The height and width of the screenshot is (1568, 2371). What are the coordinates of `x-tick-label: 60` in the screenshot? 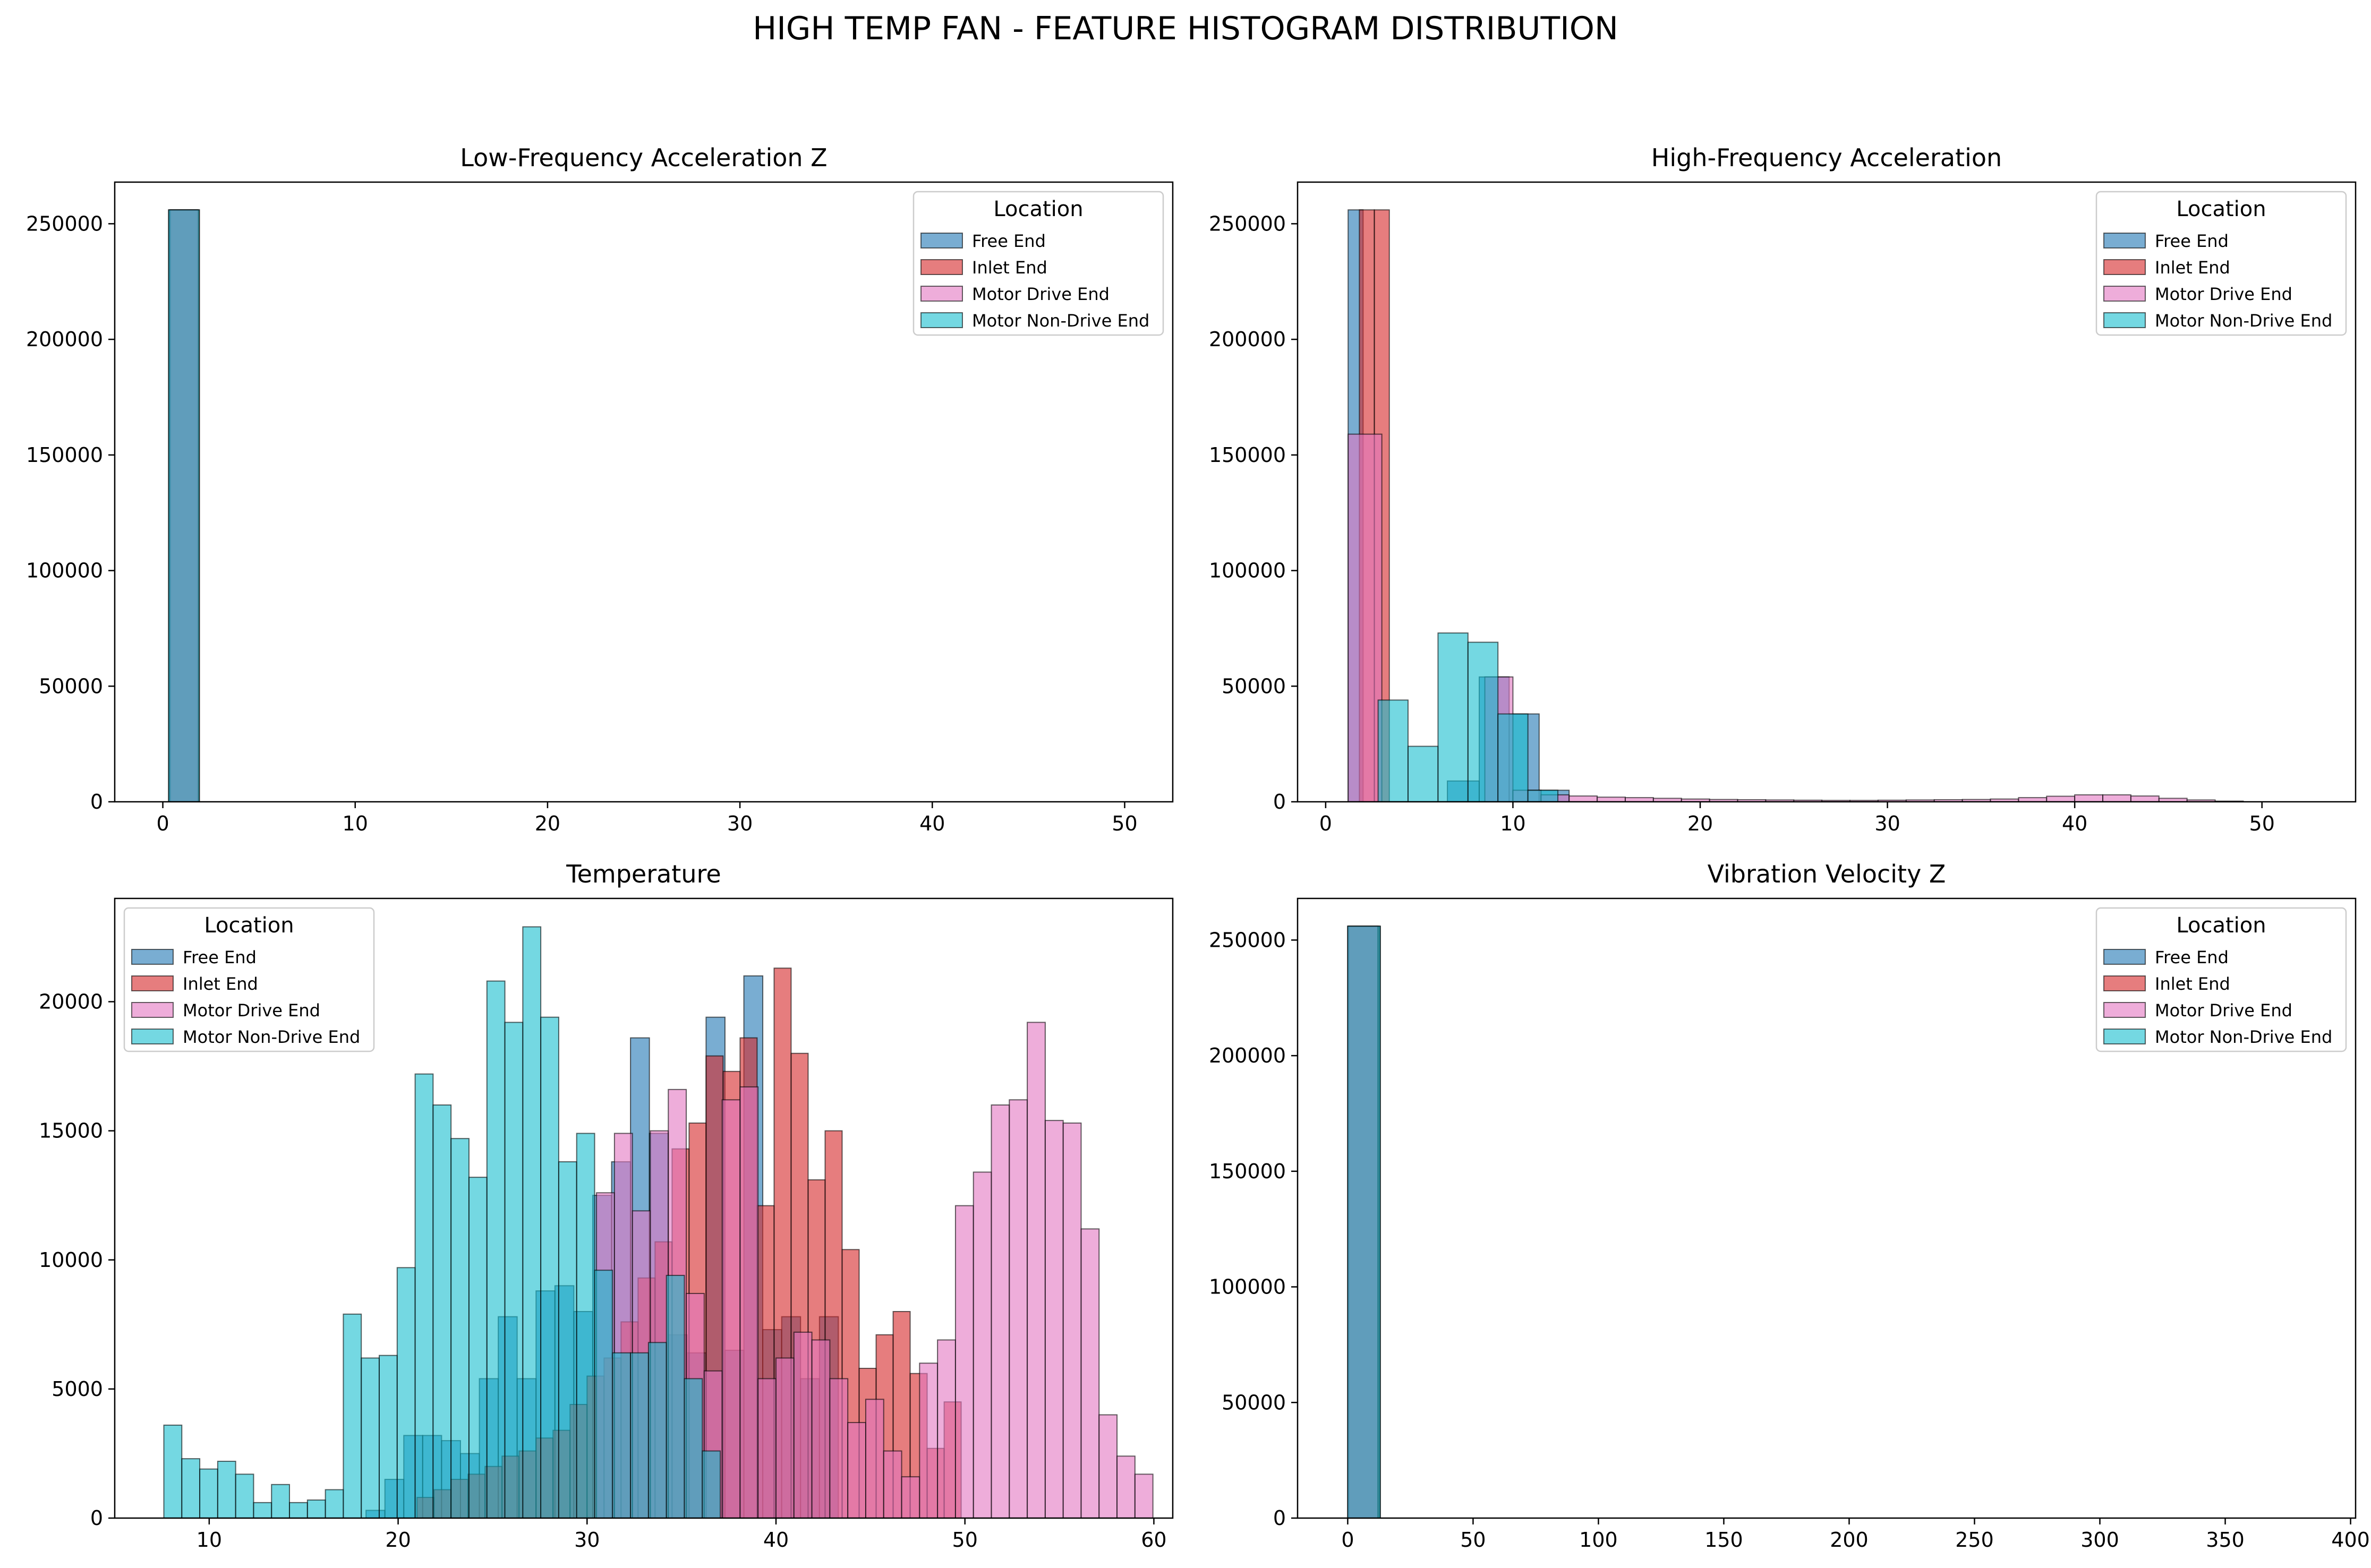 It's located at (1153, 1540).